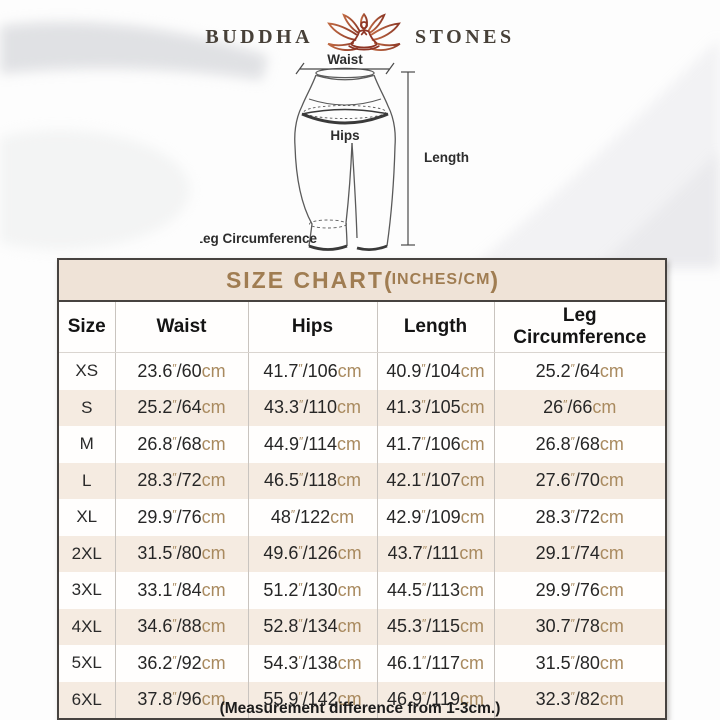 This screenshot has width=720, height=720. Describe the element at coordinates (86, 590) in the screenshot. I see `size-cell: 3XL` at that location.